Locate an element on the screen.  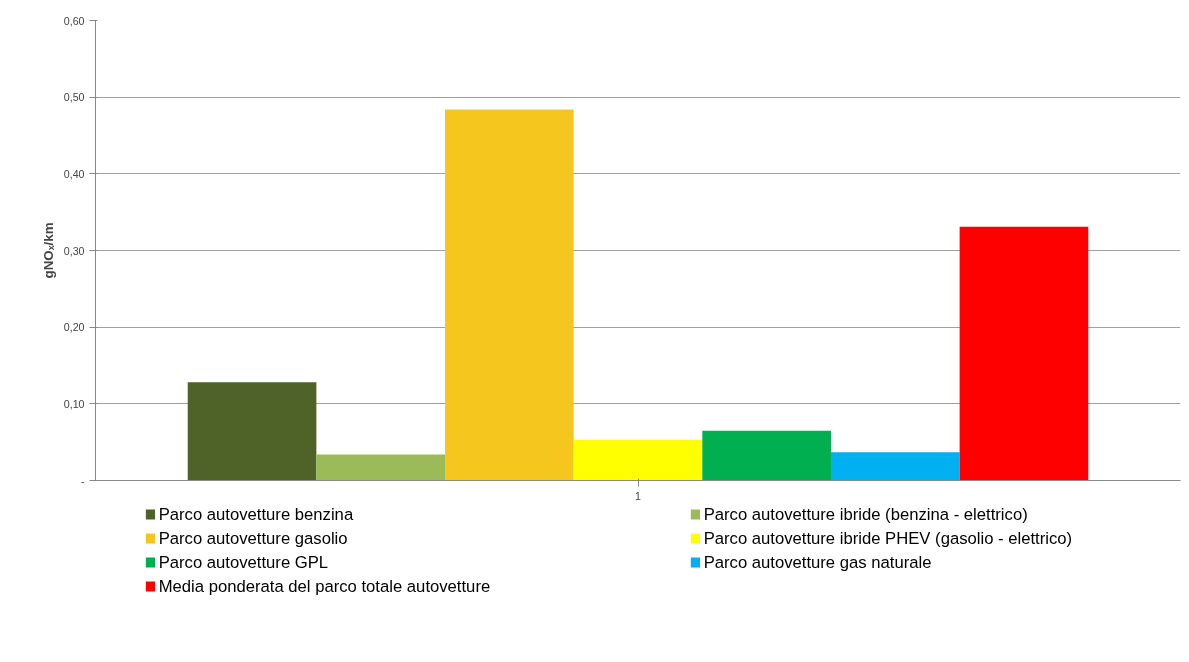
legend-label: Parco autovetture gasolio is located at coordinates (253, 538).